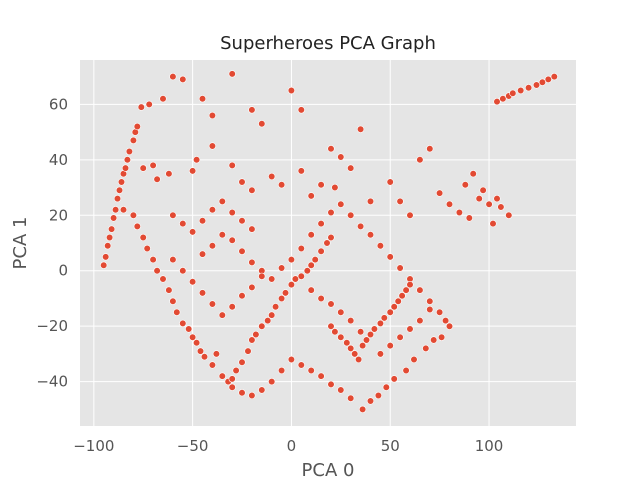 The image size is (640, 480). What do you see at coordinates (52, 326) in the screenshot?
I see `y-tick-label: −20` at bounding box center [52, 326].